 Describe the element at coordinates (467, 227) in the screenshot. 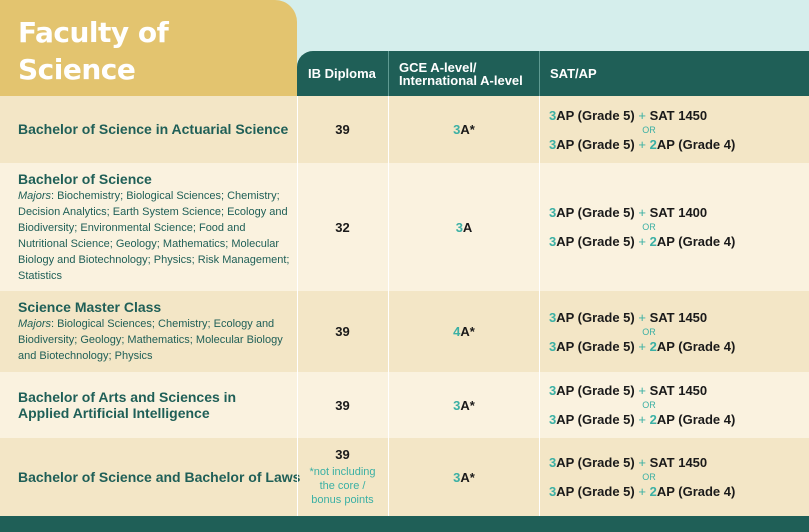

I see `gce-grade: A` at that location.